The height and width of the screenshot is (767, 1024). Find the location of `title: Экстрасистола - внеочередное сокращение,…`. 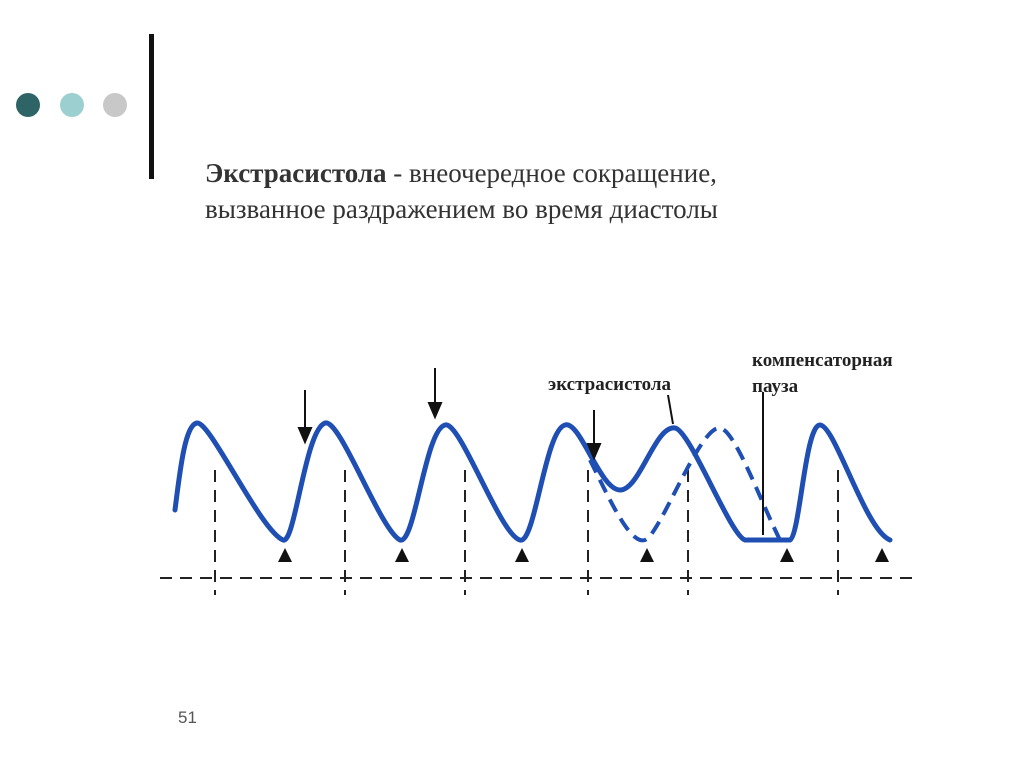

title: Экстрасистола - внеочередное сокращение,… is located at coordinates (585, 191).